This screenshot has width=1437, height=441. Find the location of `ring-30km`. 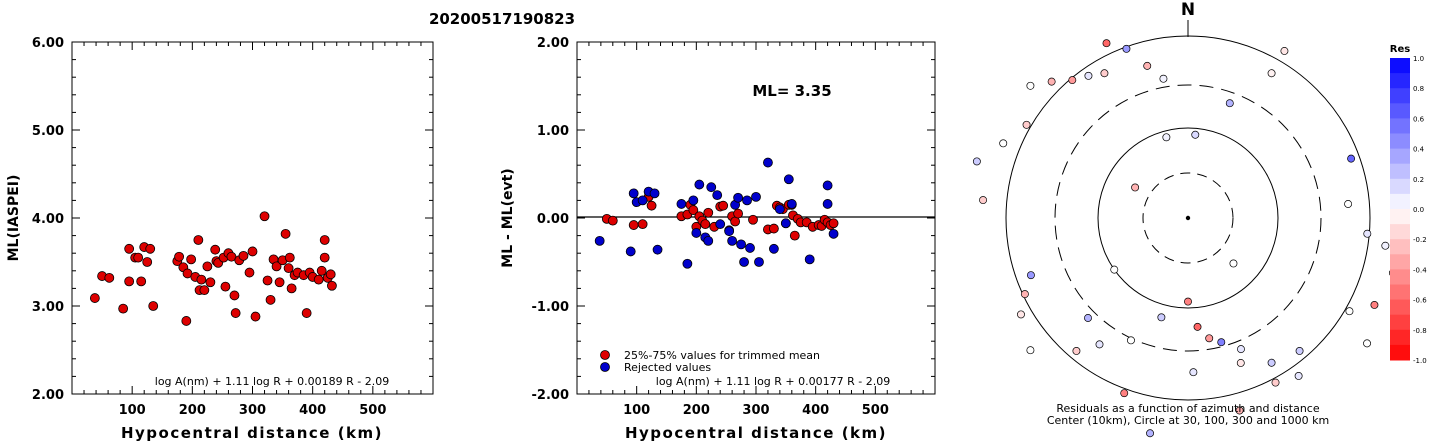

ring-30km is located at coordinates (1188, 218).